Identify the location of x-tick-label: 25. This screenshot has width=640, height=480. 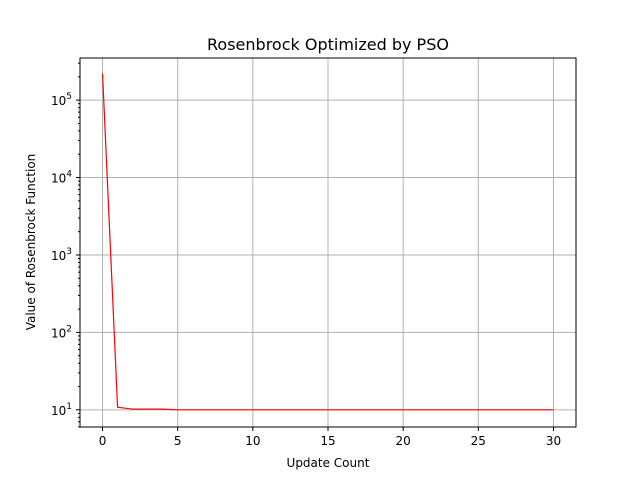
(478, 441).